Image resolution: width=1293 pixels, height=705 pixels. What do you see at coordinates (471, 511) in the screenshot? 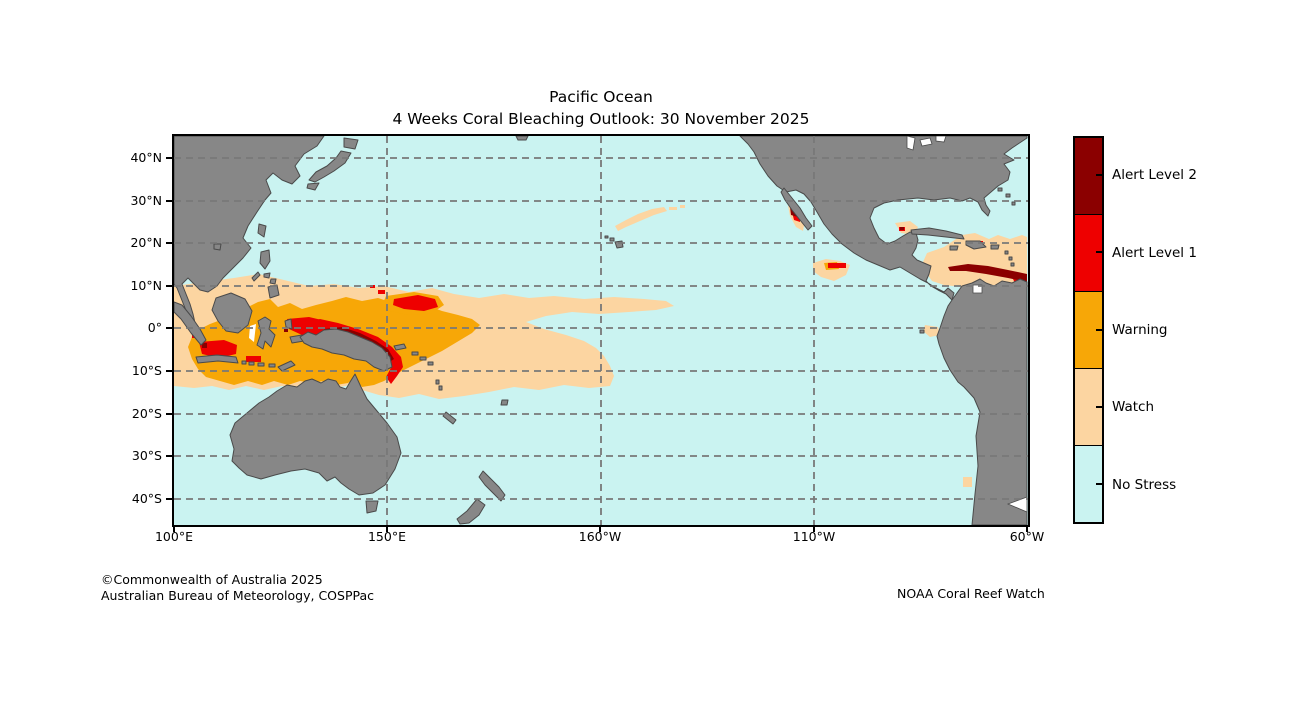
I see `land-nz-south` at bounding box center [471, 511].